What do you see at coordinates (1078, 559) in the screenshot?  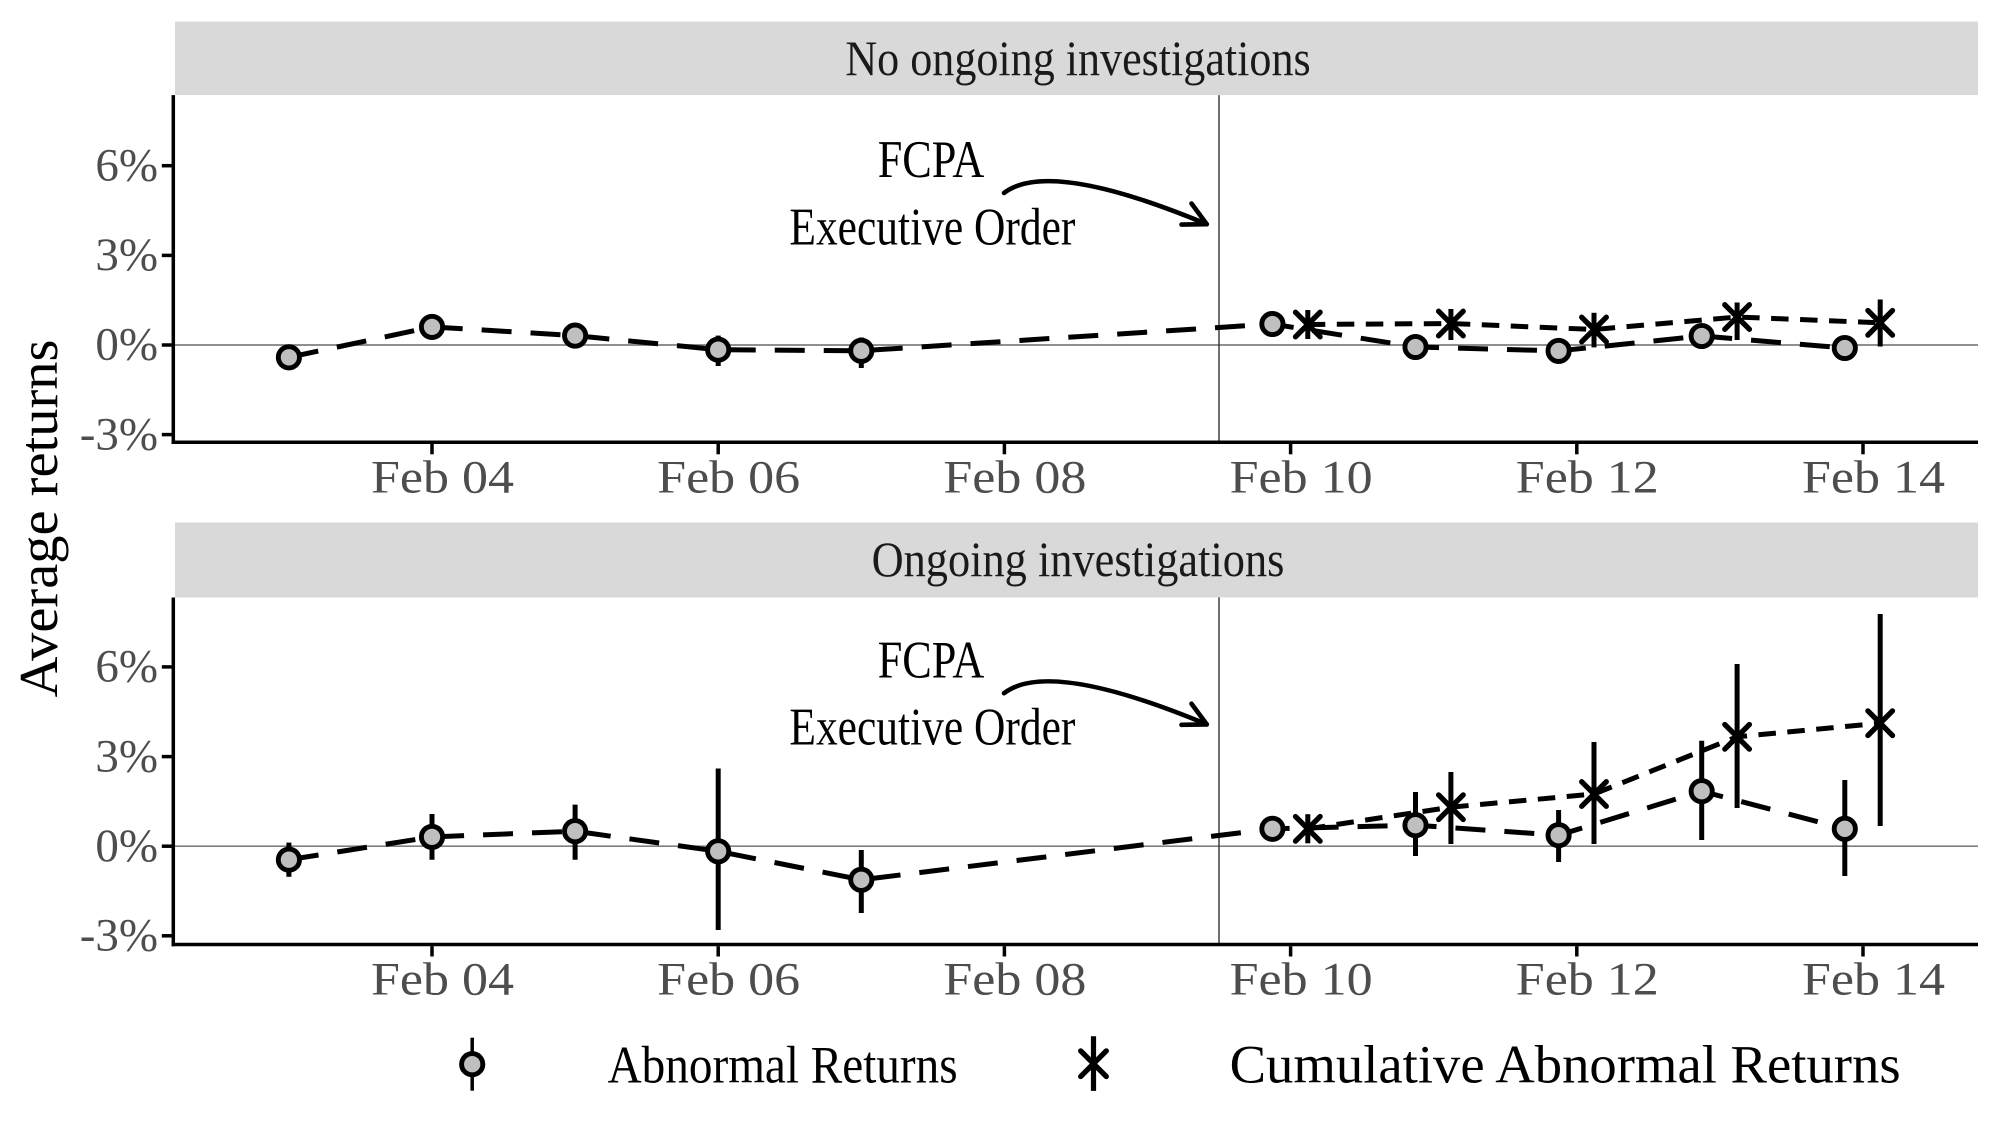 I see `svg-text: Ongoing investigations` at bounding box center [1078, 559].